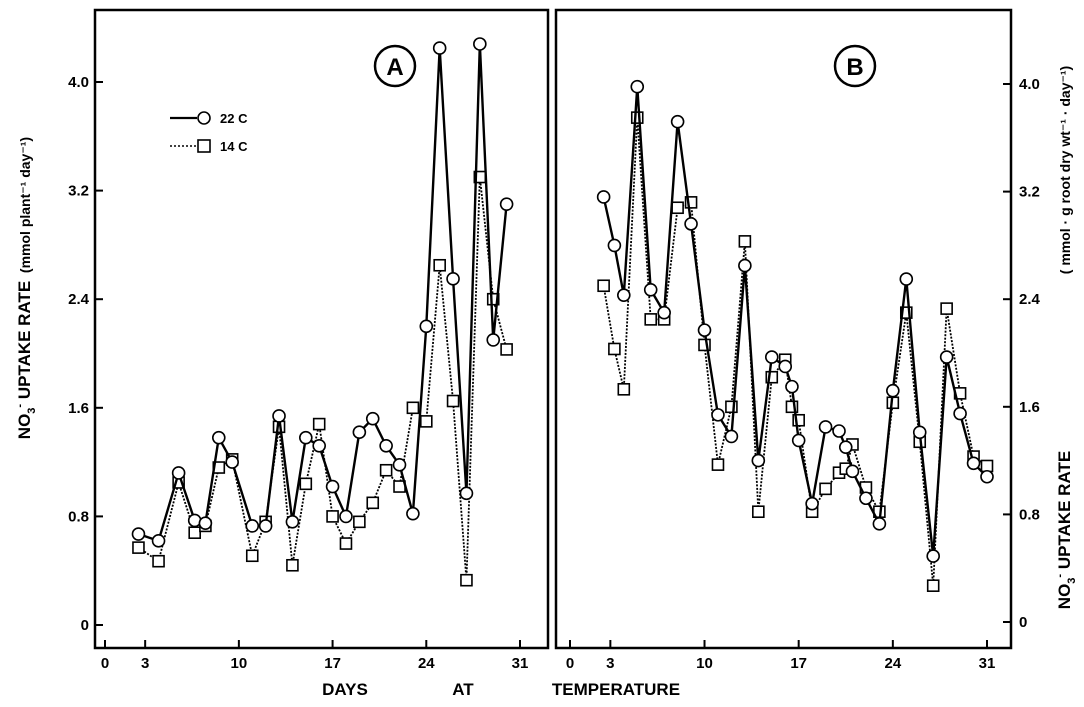 The height and width of the screenshot is (707, 1084). Describe the element at coordinates (204, 118) in the screenshot. I see `legend-22c-marker` at that location.